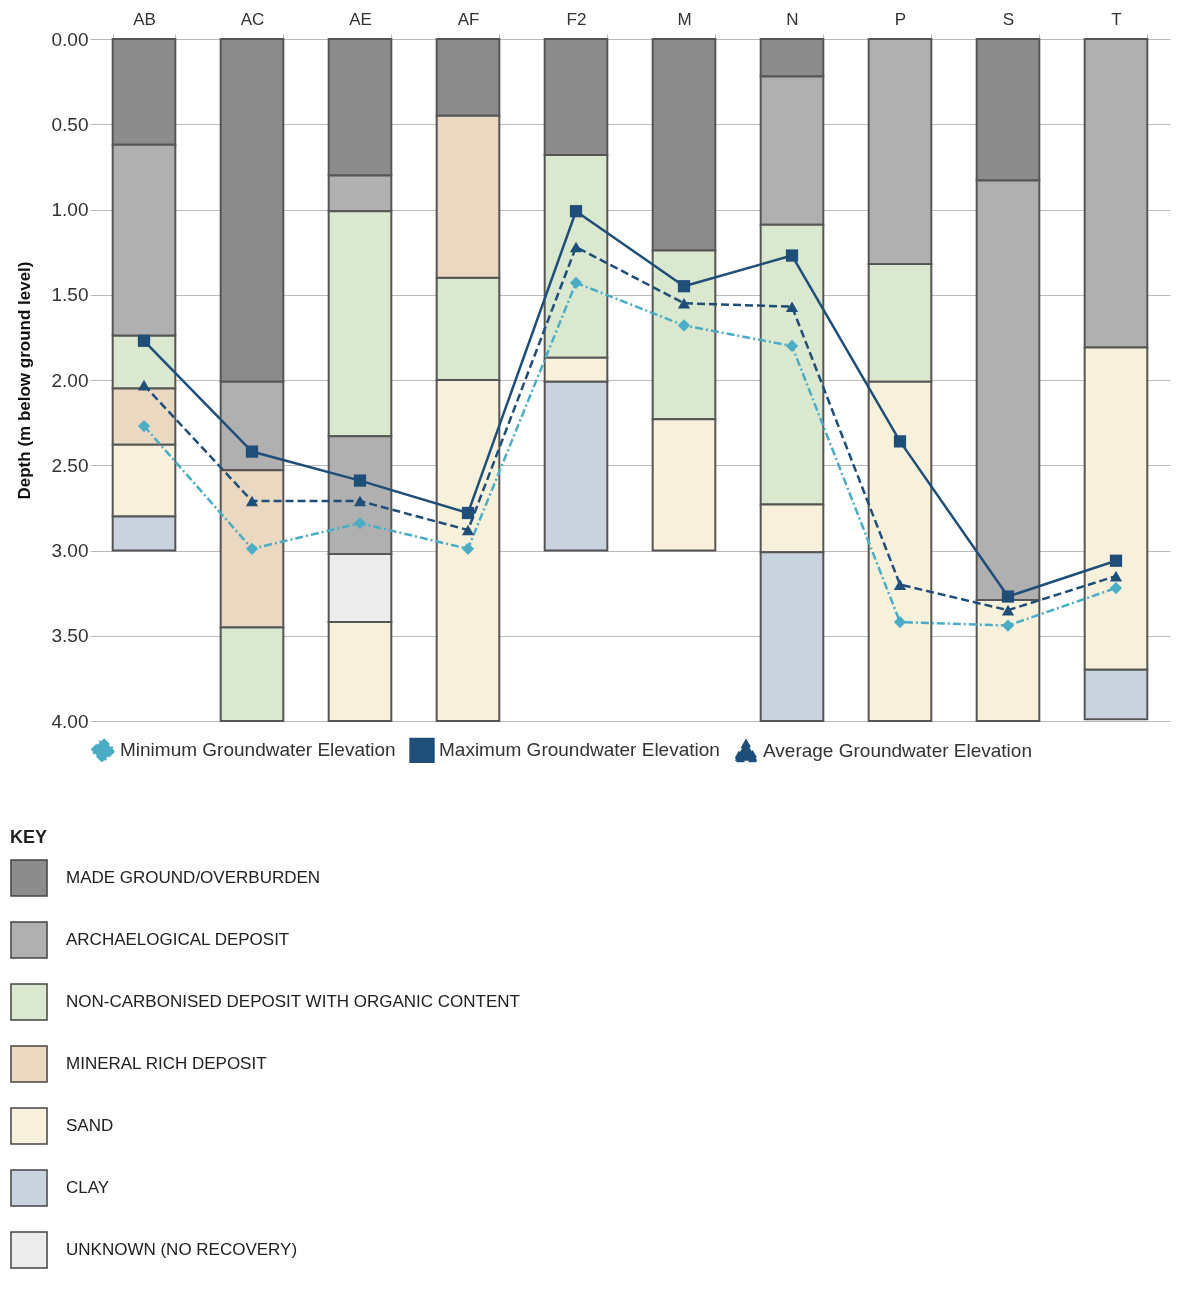 This screenshot has width=1194, height=1293. Describe the element at coordinates (579, 750) in the screenshot. I see `legend-label: Maximum Groundwater Elevation` at that location.